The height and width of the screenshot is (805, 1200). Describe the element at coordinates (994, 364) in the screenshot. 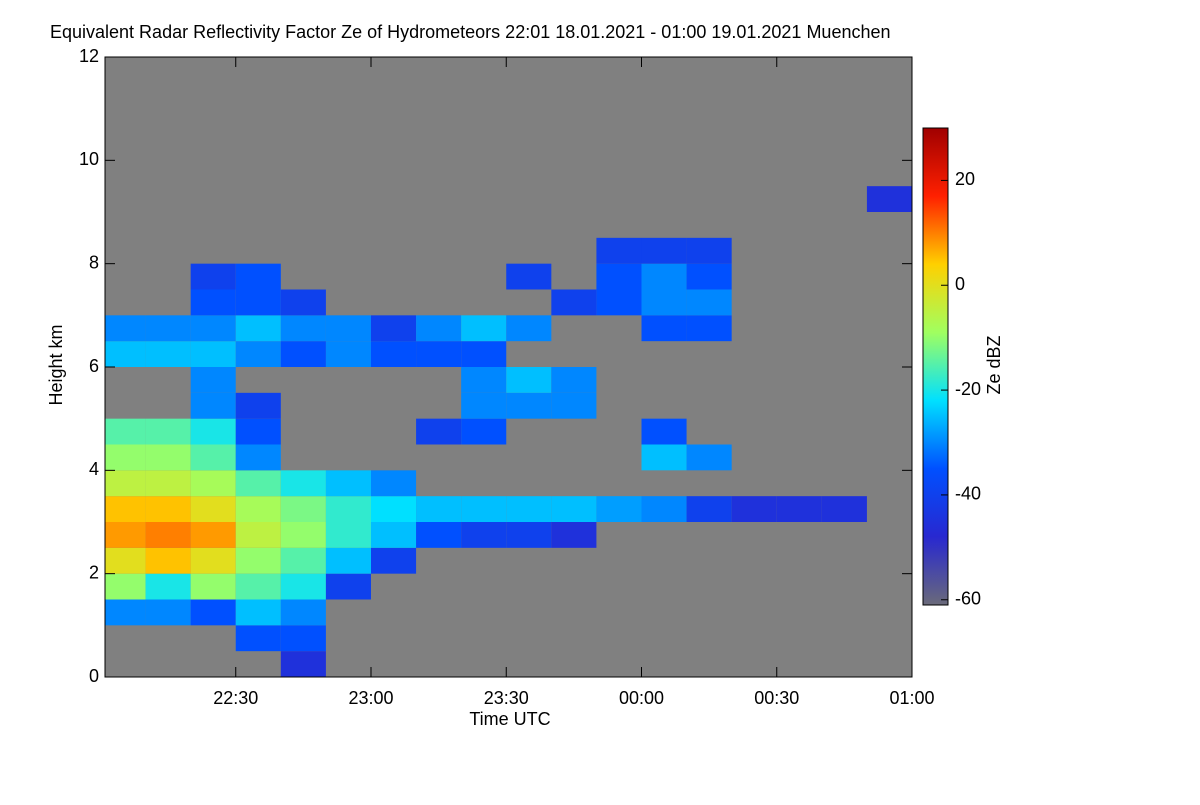

I see `colorbar-label: Ze dBZ` at that location.